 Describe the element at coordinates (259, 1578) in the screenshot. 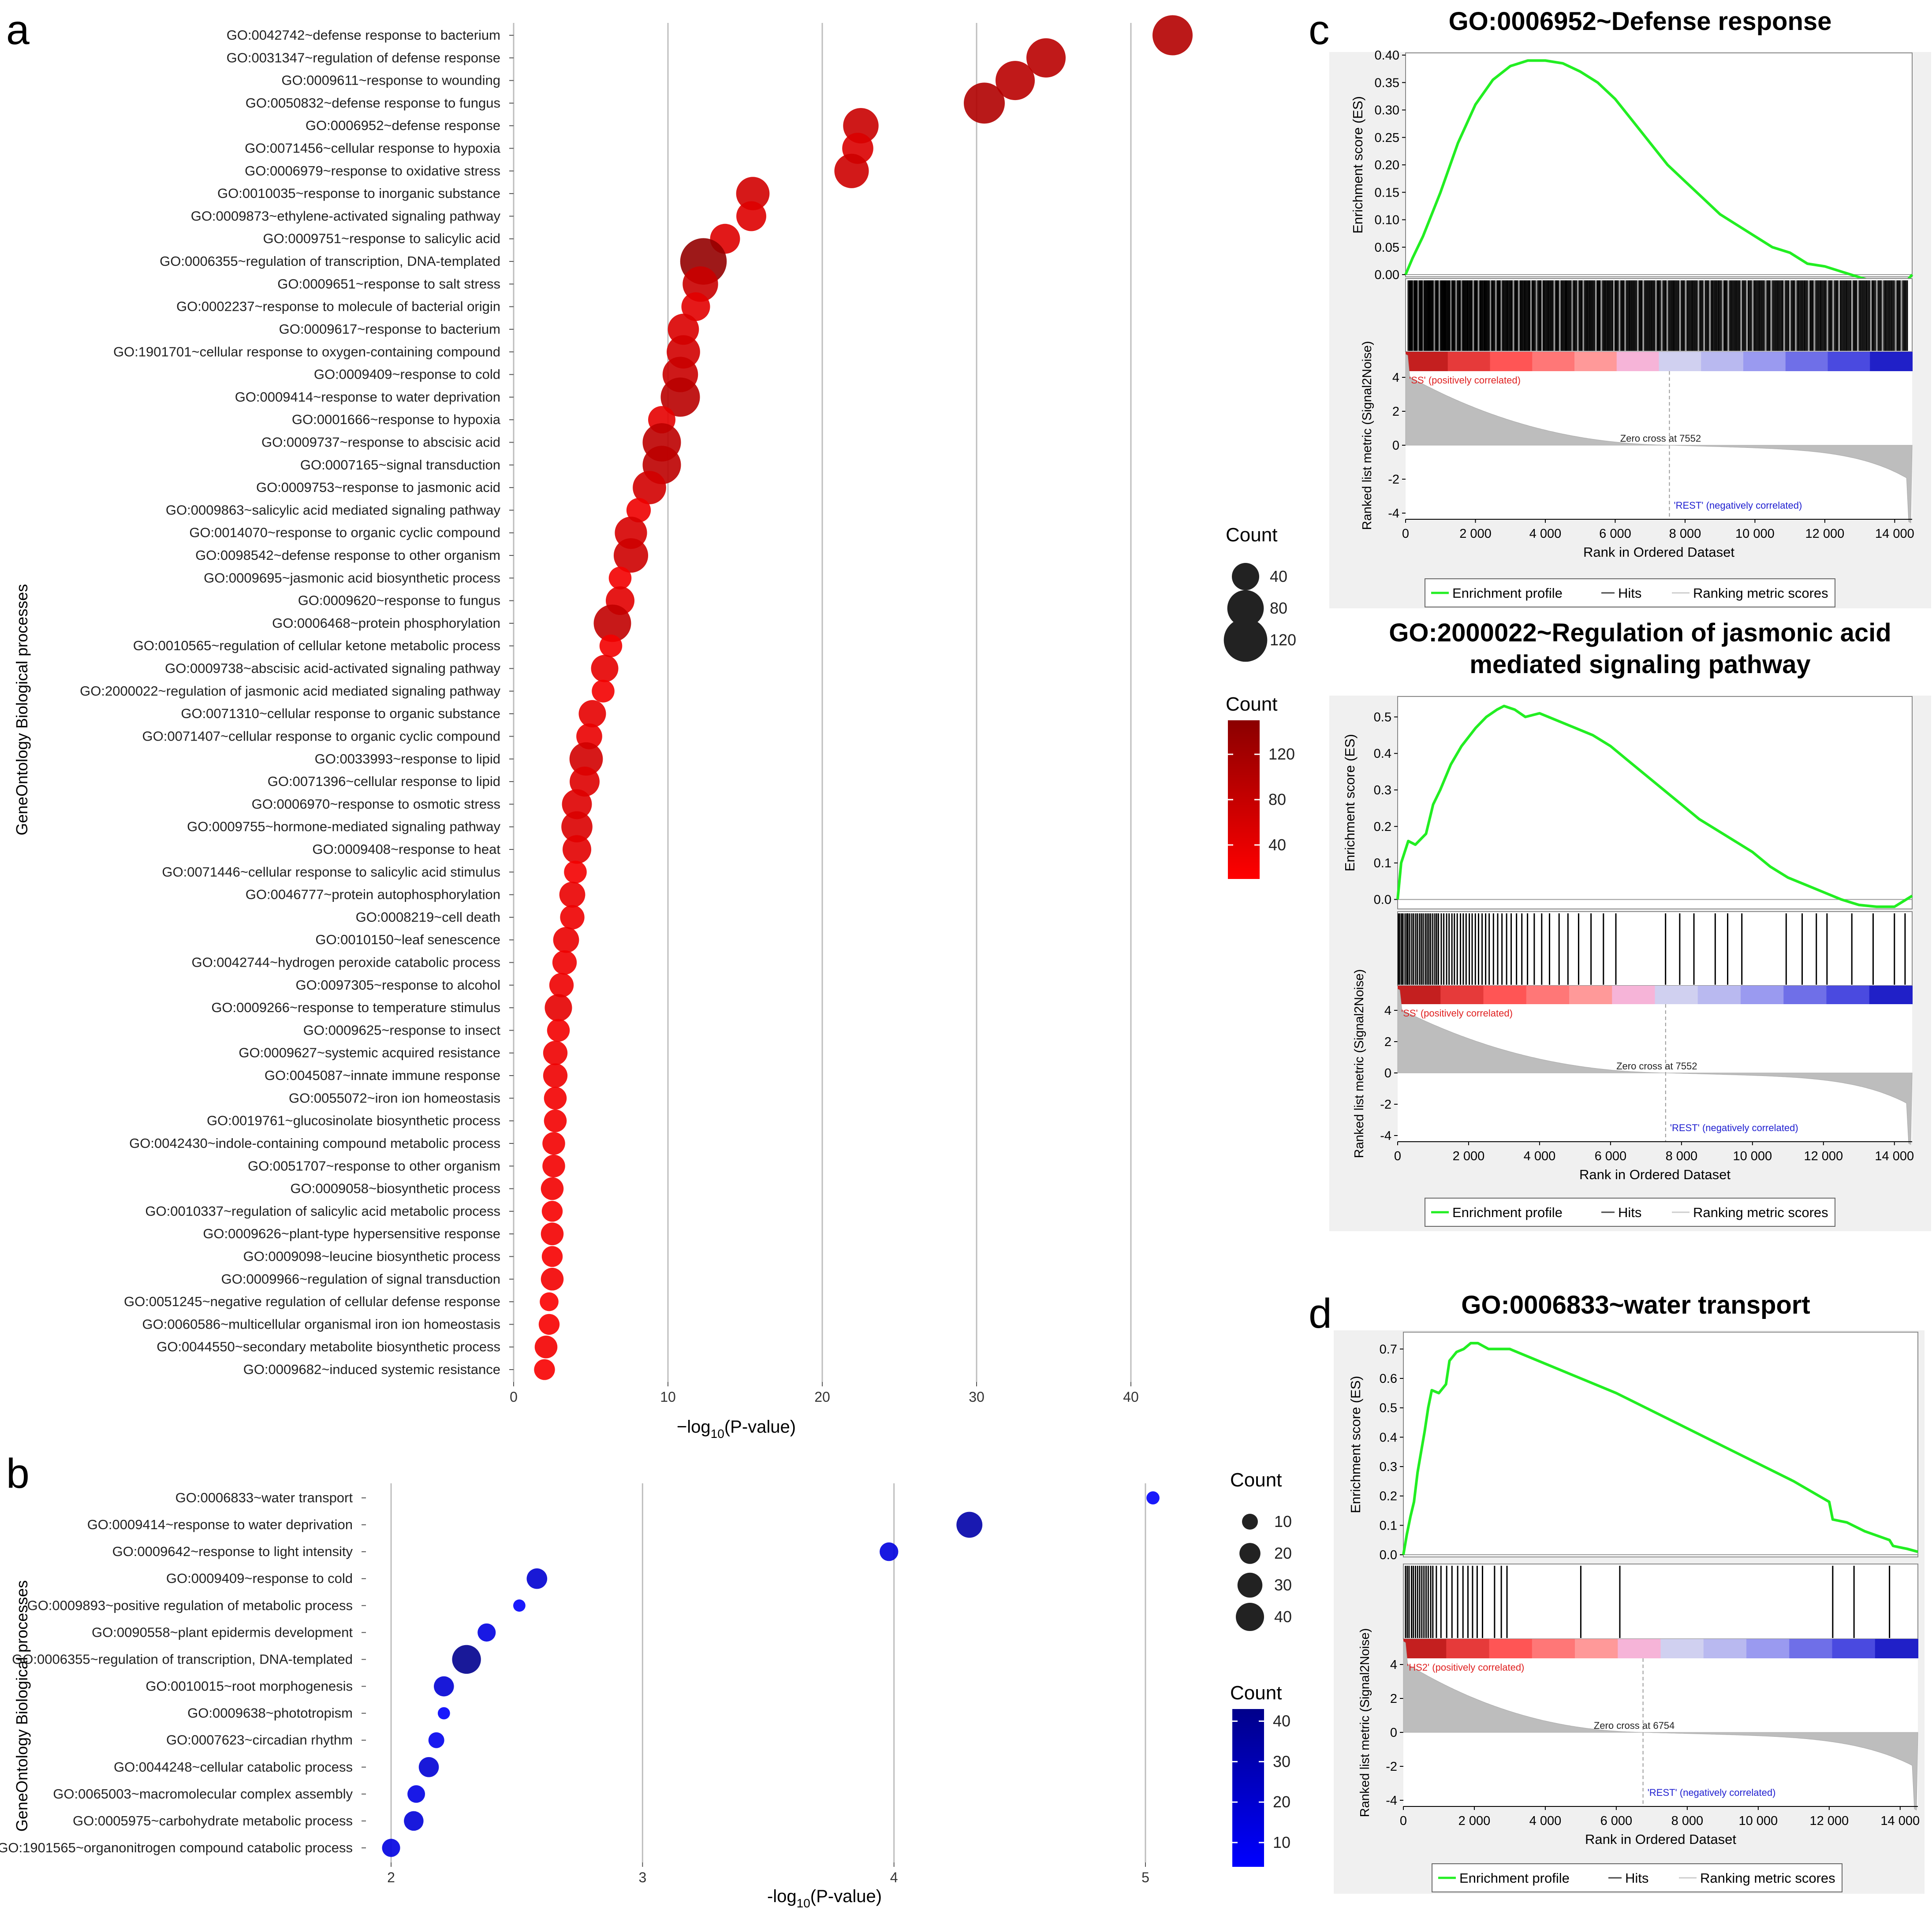

I see `go-term-label: GO:0009409~response to cold` at that location.